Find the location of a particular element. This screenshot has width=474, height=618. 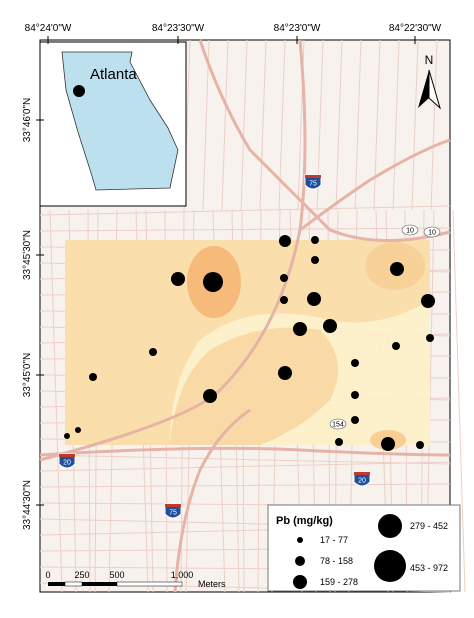

north-arrow-right is located at coordinates (434, 89).